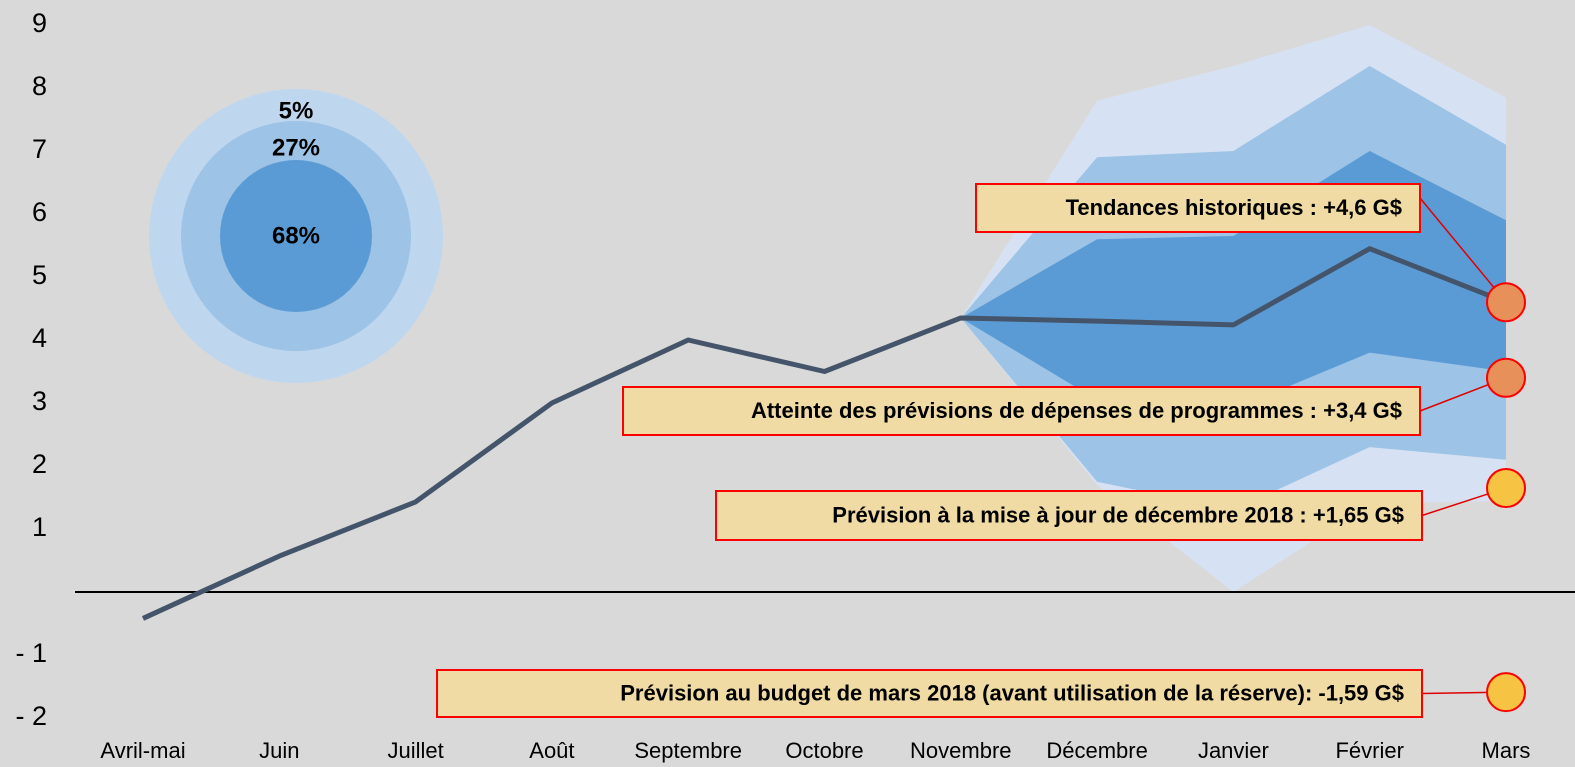 The width and height of the screenshot is (1575, 767). I want to click on y-tick-label: 8, so click(39, 86).